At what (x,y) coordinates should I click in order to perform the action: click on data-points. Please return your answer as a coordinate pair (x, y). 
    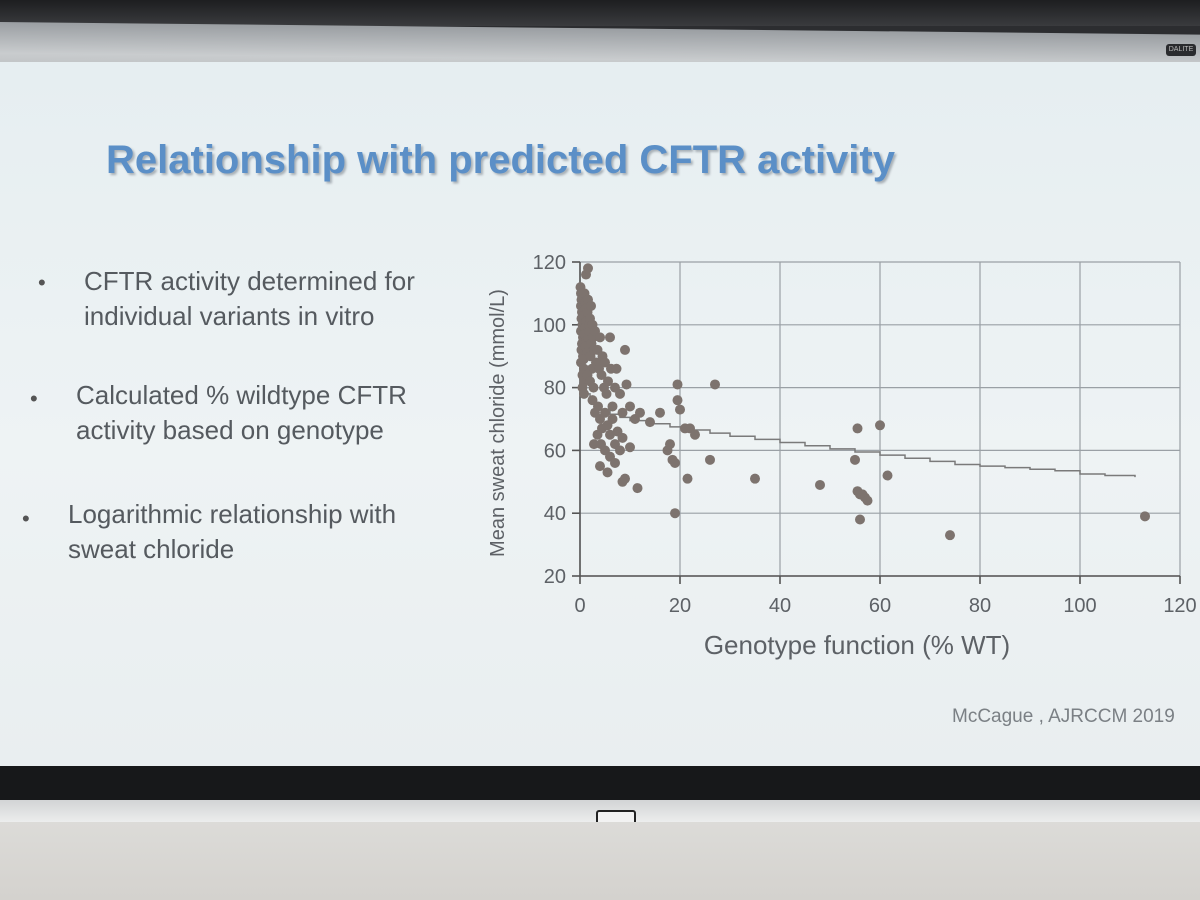
    Looking at the image, I should click on (862, 402).